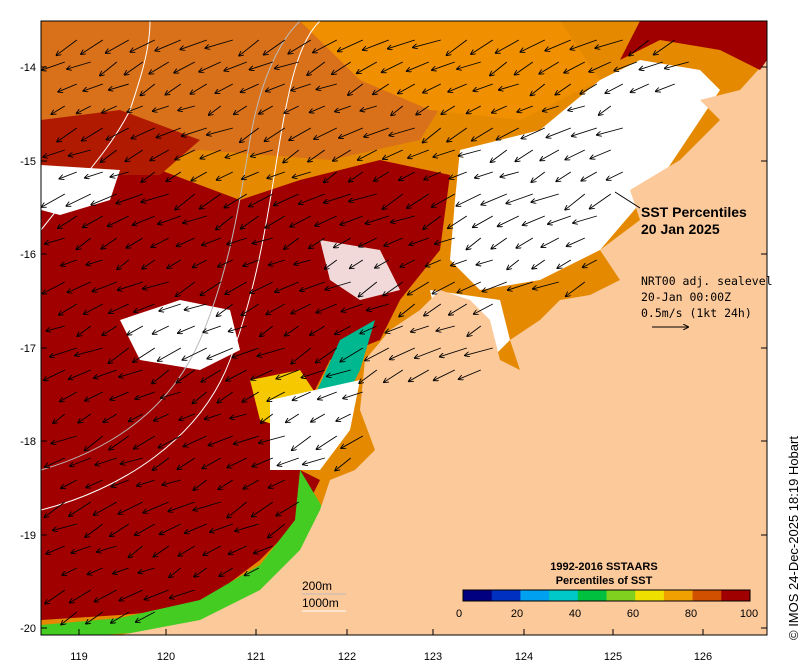 This screenshot has width=810, height=672. I want to click on colorbar-frame, so click(606, 595).